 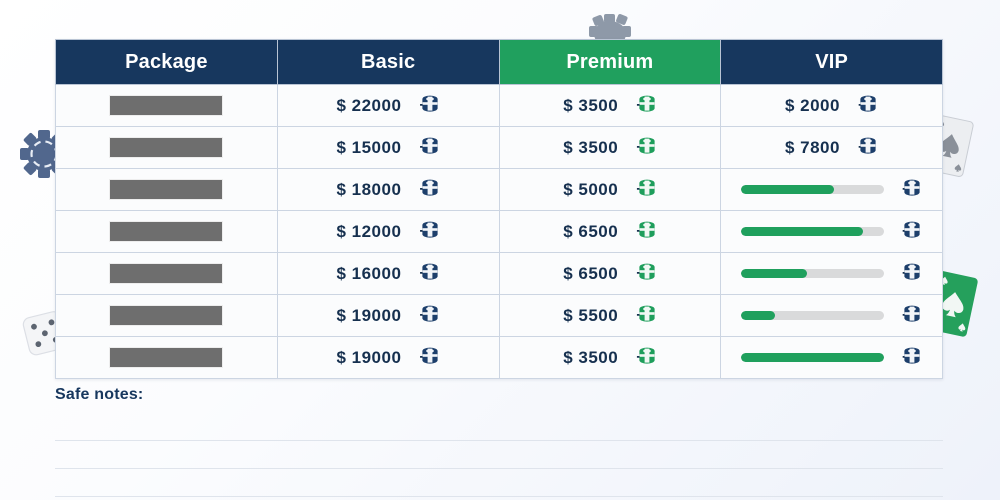 I want to click on premium-amount: $ 5500, so click(x=591, y=315).